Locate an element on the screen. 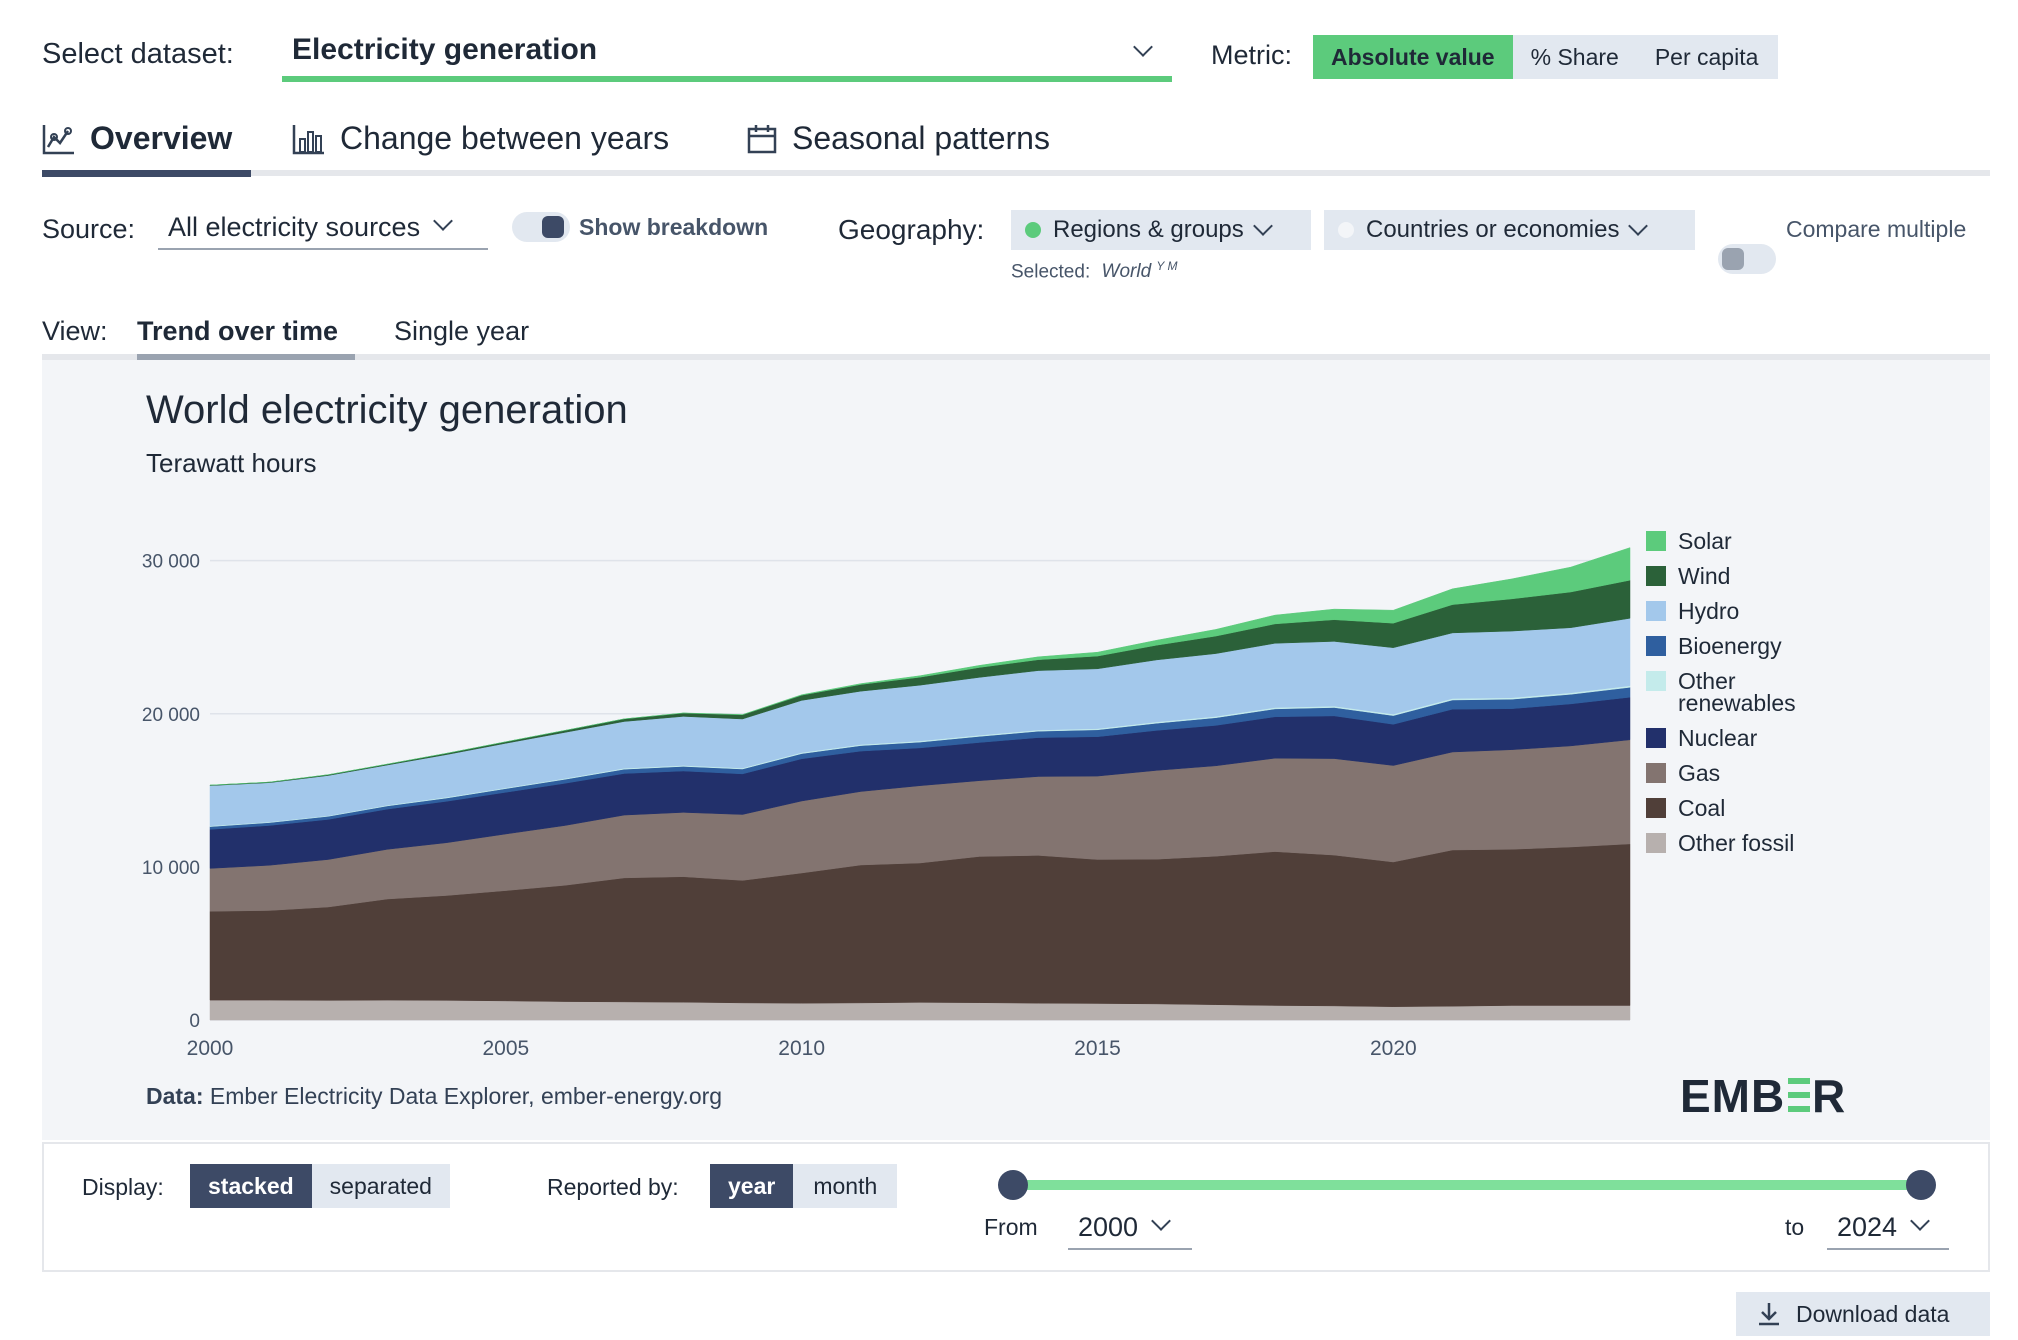 This screenshot has width=2018, height=1340. tab-overview: Overview is located at coordinates (137, 138).